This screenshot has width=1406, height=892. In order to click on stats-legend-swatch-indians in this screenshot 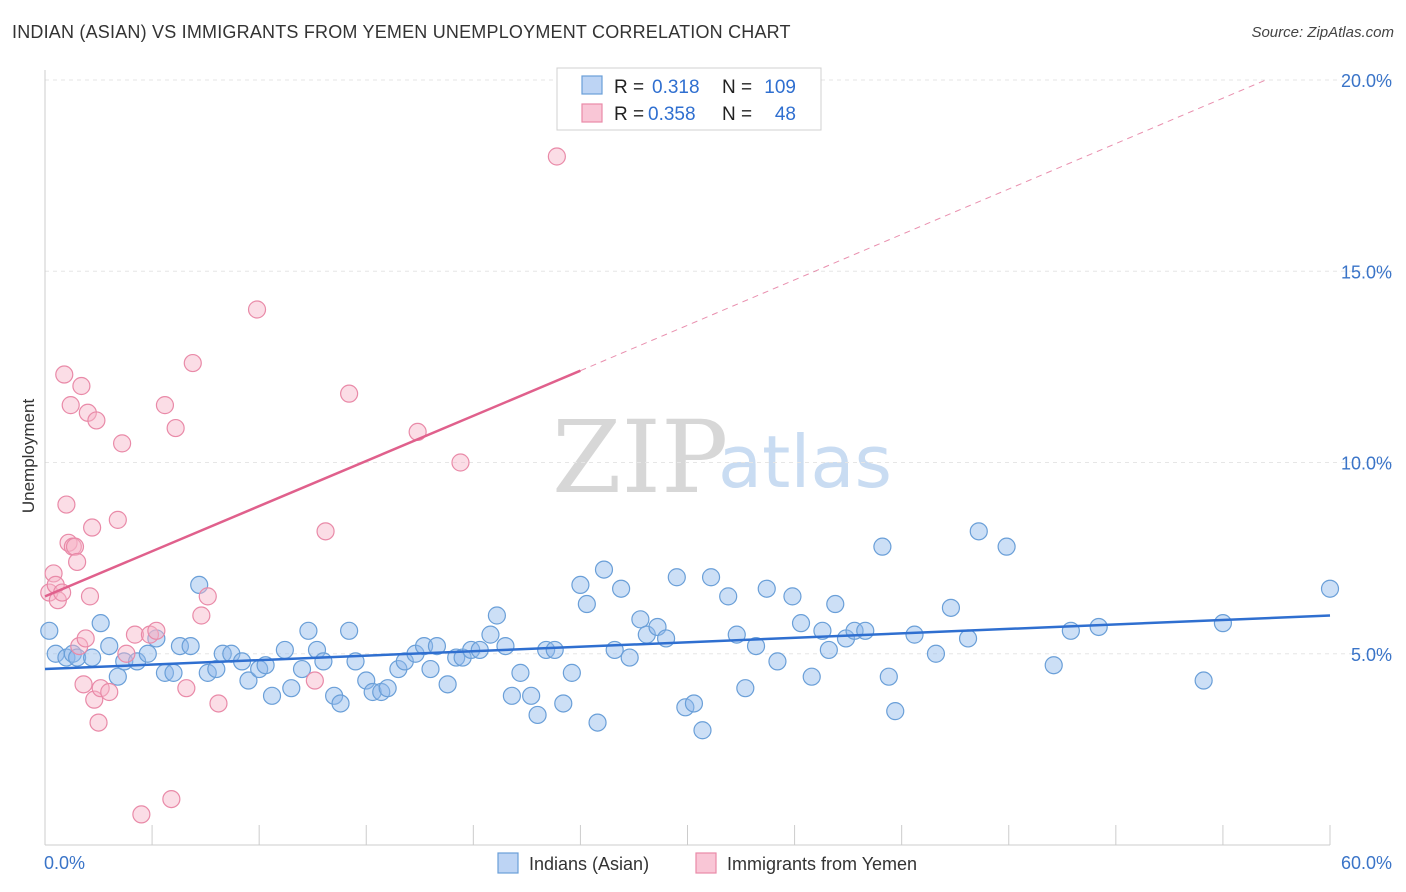, I will do `click(592, 85)`.